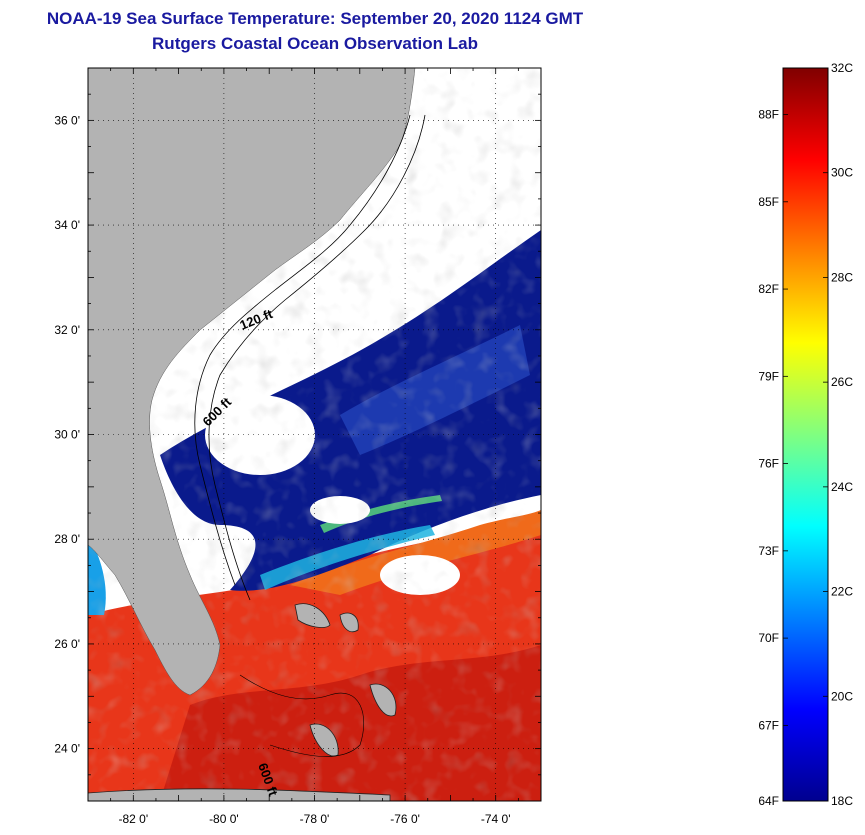 This screenshot has height=835, width=865. I want to click on fahrenheit-label: 85F, so click(768, 202).